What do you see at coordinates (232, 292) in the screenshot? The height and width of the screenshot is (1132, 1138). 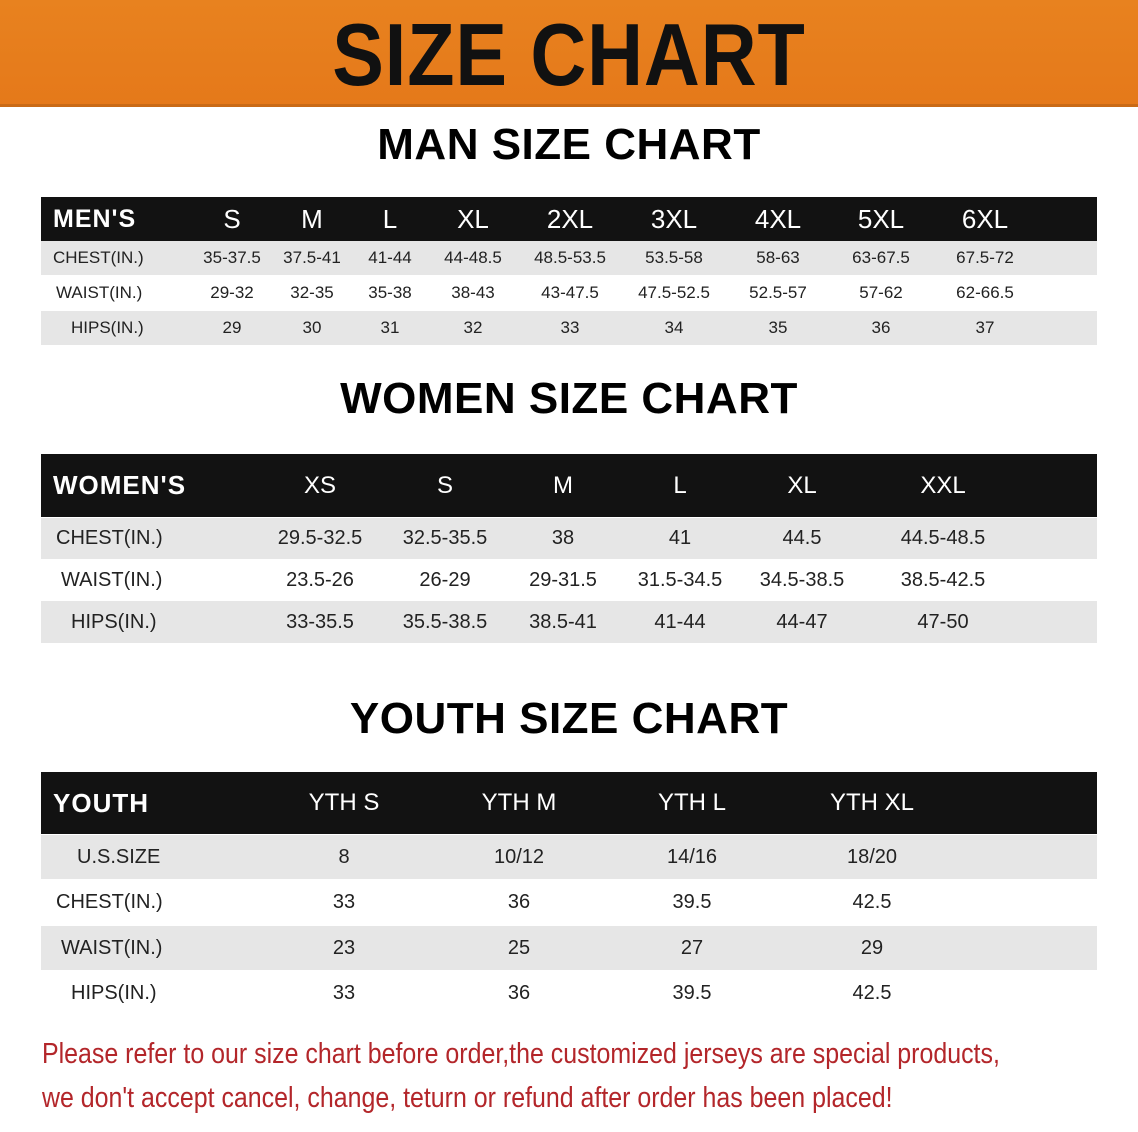 I see `table-cell: 29-32` at bounding box center [232, 292].